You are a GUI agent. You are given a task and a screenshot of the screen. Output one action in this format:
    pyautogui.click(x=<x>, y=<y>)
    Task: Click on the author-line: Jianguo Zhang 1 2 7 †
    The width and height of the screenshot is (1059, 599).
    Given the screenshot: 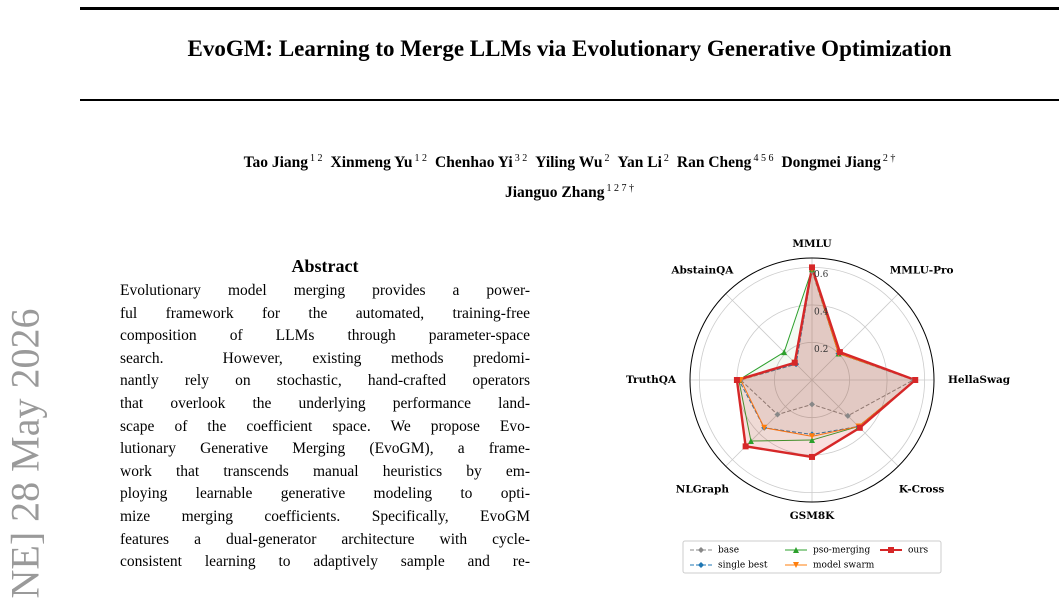 What is the action you would take?
    pyautogui.click(x=569, y=191)
    